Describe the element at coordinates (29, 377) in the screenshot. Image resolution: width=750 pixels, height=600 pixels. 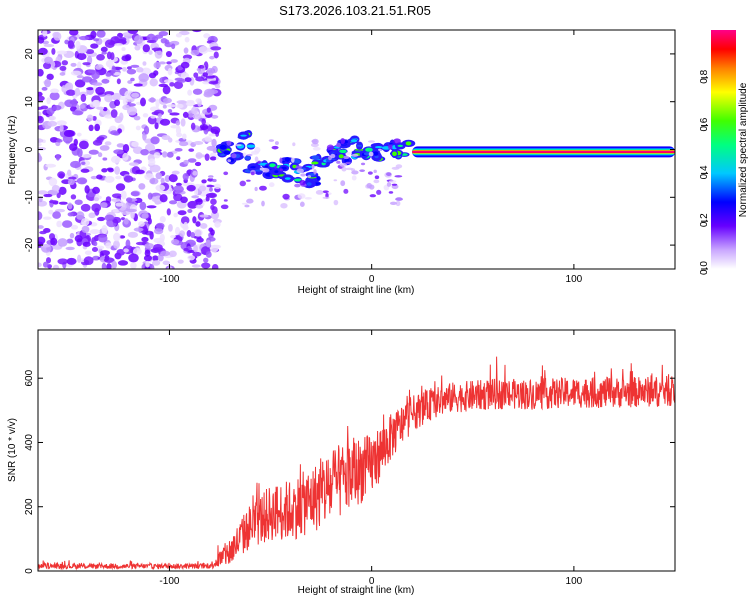
I see `snr-y-tick-label-3: 600` at that location.